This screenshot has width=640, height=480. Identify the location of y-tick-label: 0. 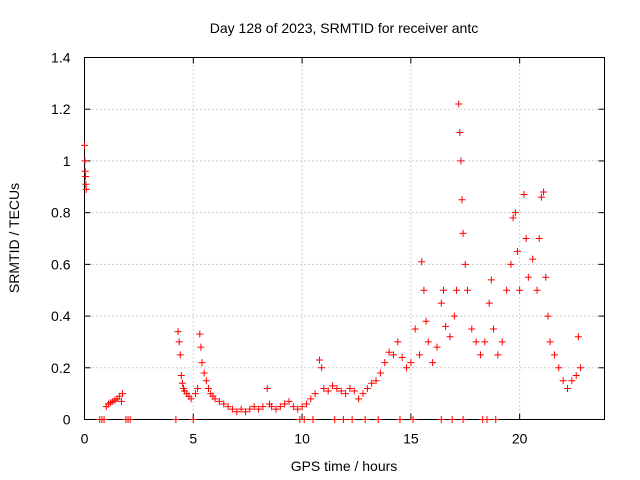
(67, 420).